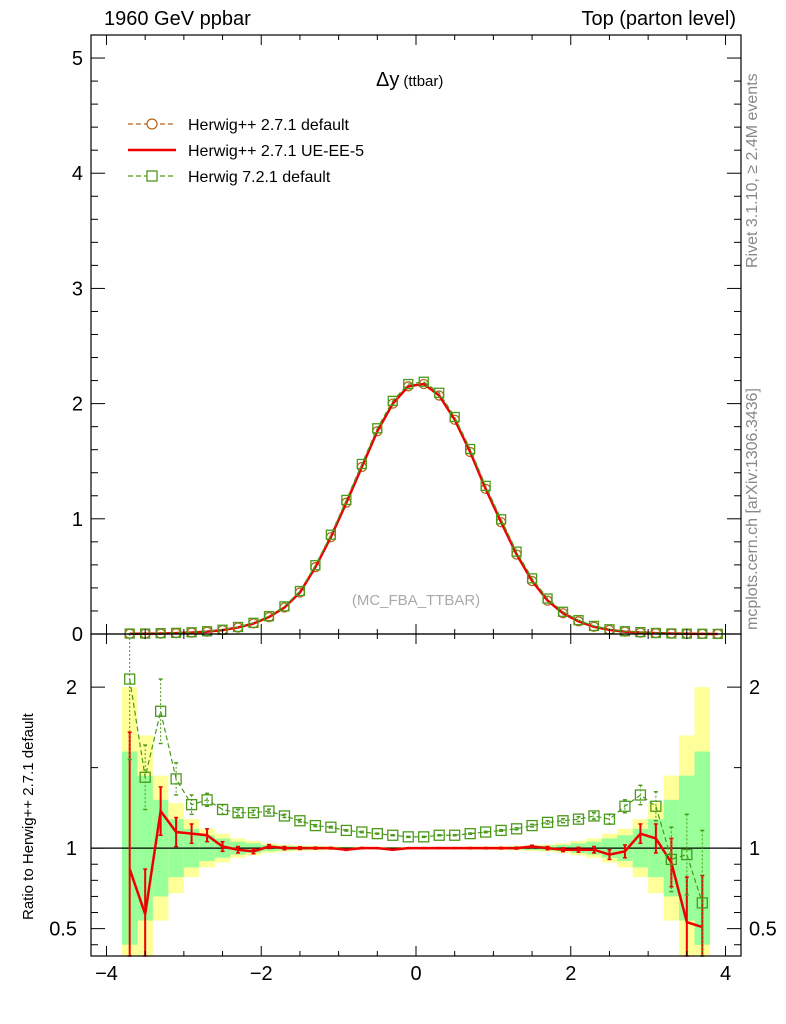  What do you see at coordinates (763, 930) in the screenshot?
I see `ratio-y-tick-label-right: 0.5` at bounding box center [763, 930].